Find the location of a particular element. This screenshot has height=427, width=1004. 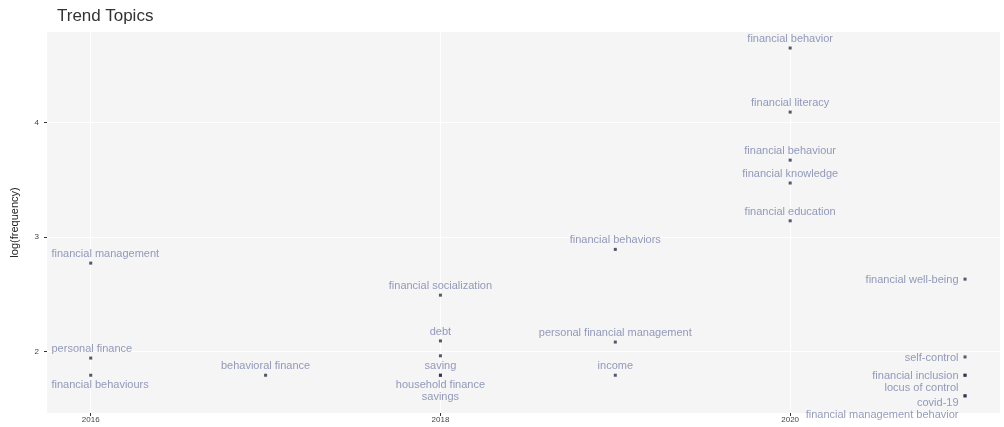

data-label: financial socialization is located at coordinates (440, 285).